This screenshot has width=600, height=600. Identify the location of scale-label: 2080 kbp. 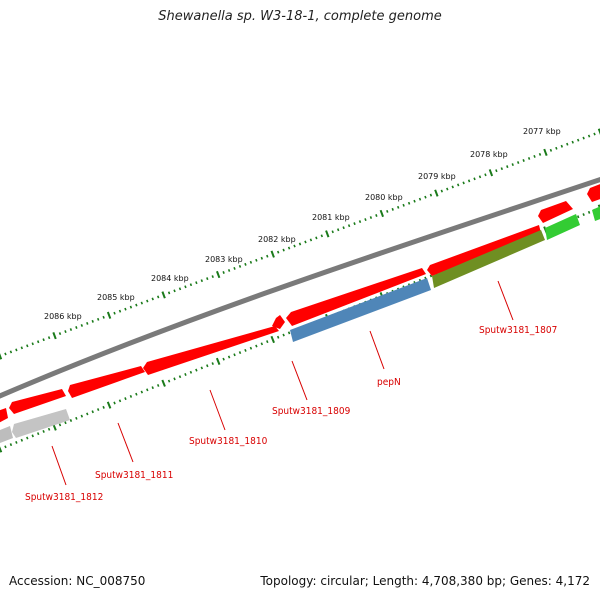
(384, 197).